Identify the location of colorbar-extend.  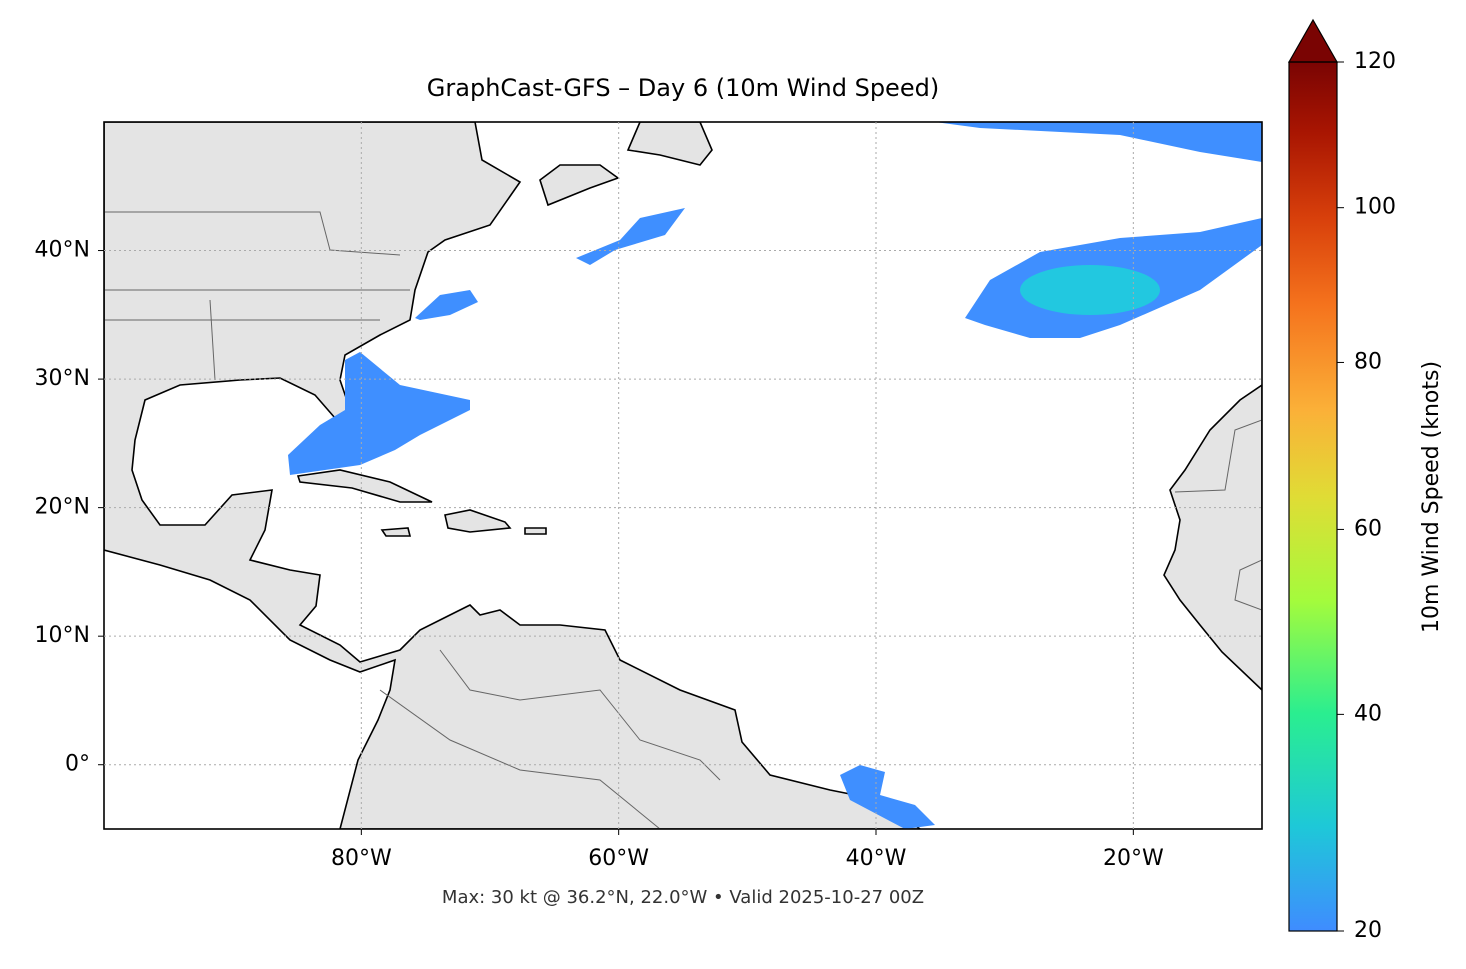
(1313, 40).